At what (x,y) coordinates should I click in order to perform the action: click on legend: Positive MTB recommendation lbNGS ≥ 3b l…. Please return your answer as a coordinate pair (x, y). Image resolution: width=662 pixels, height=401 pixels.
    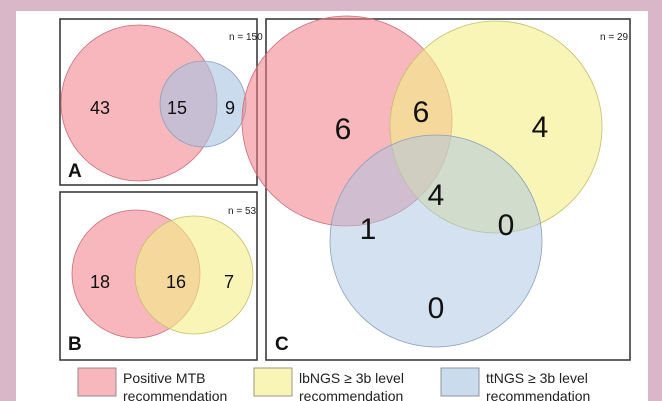
    Looking at the image, I should click on (333, 384).